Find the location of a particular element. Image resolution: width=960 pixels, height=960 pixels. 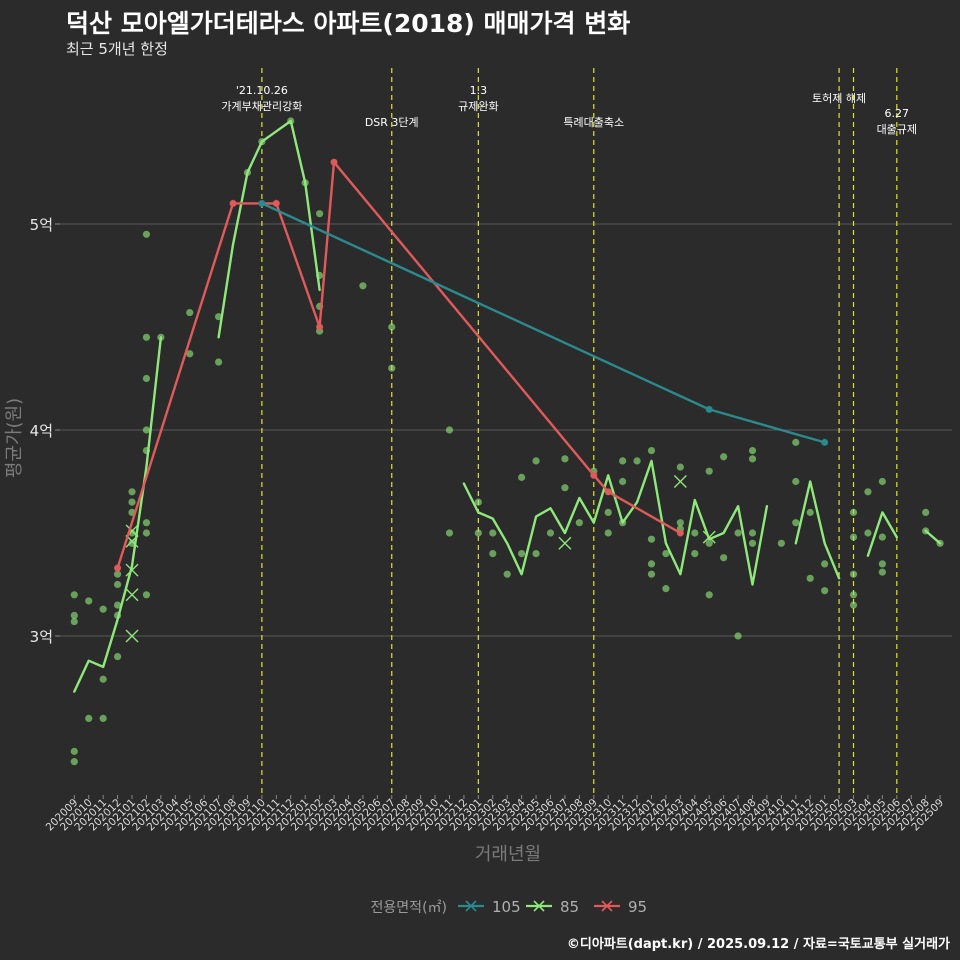

legend: 전용면적(㎡) 105 85 95 is located at coordinates (509, 907).